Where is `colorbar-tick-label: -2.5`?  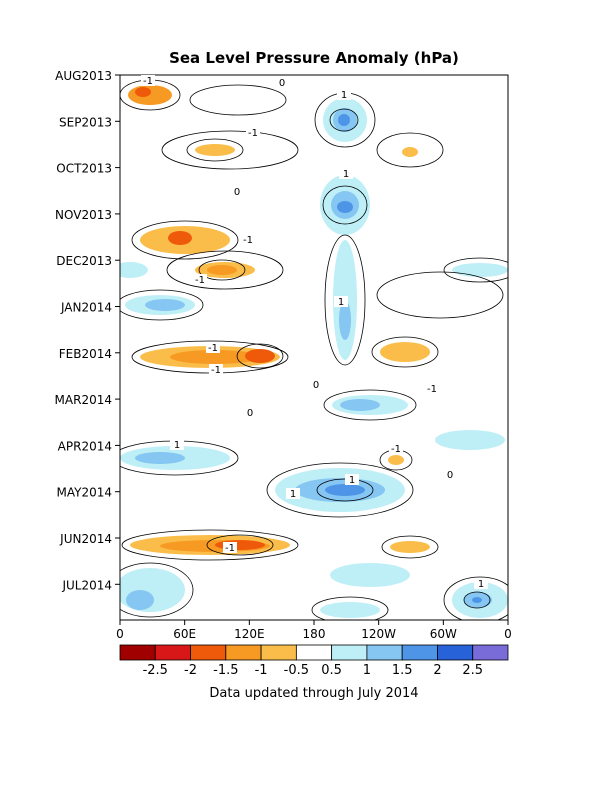
colorbar-tick-label: -2.5 is located at coordinates (155, 670).